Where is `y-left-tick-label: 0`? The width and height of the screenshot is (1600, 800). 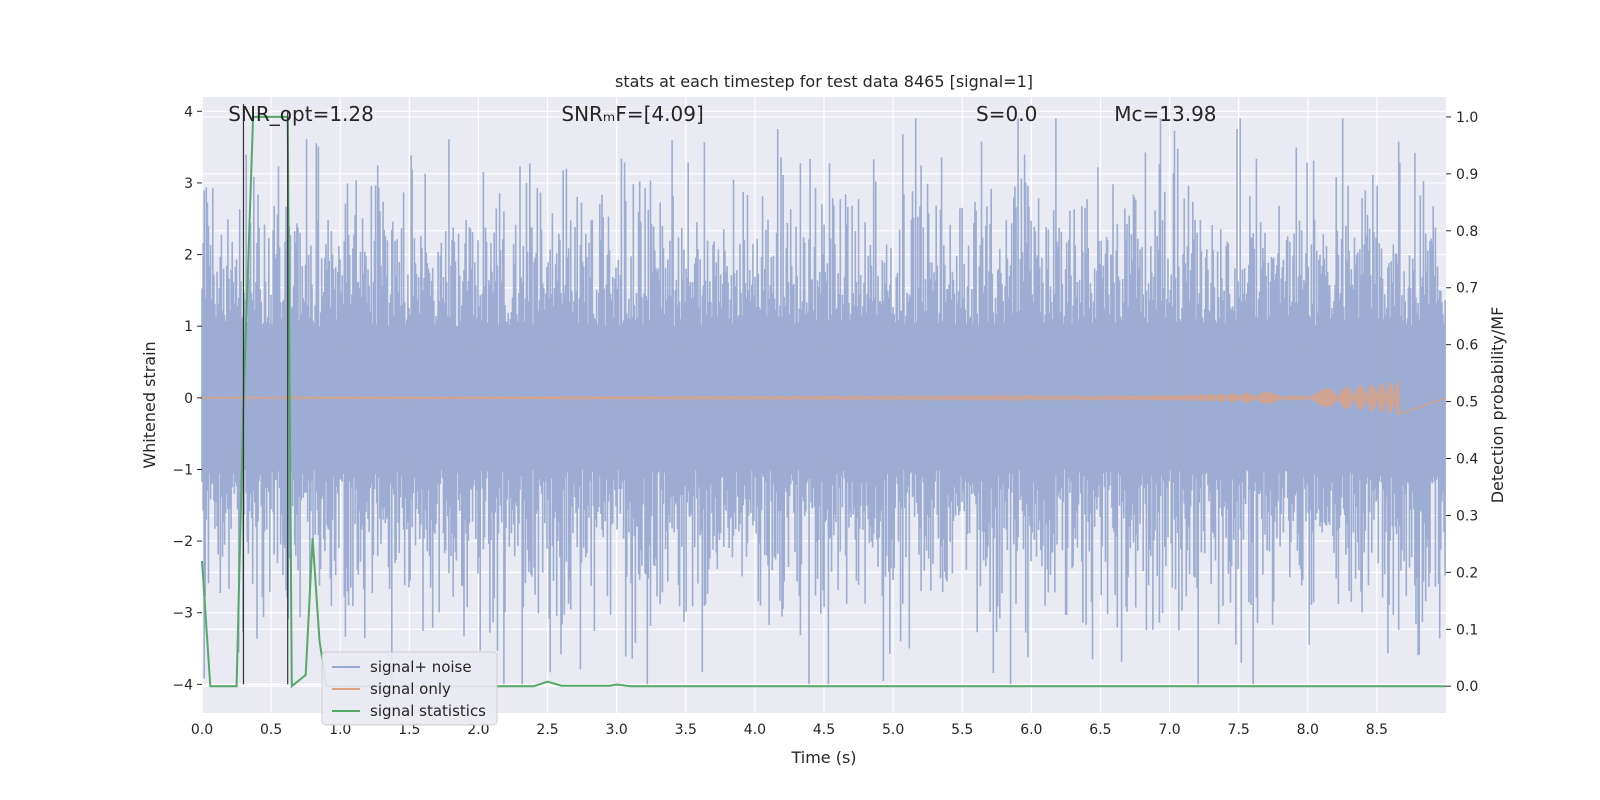
y-left-tick-label: 0 is located at coordinates (188, 399).